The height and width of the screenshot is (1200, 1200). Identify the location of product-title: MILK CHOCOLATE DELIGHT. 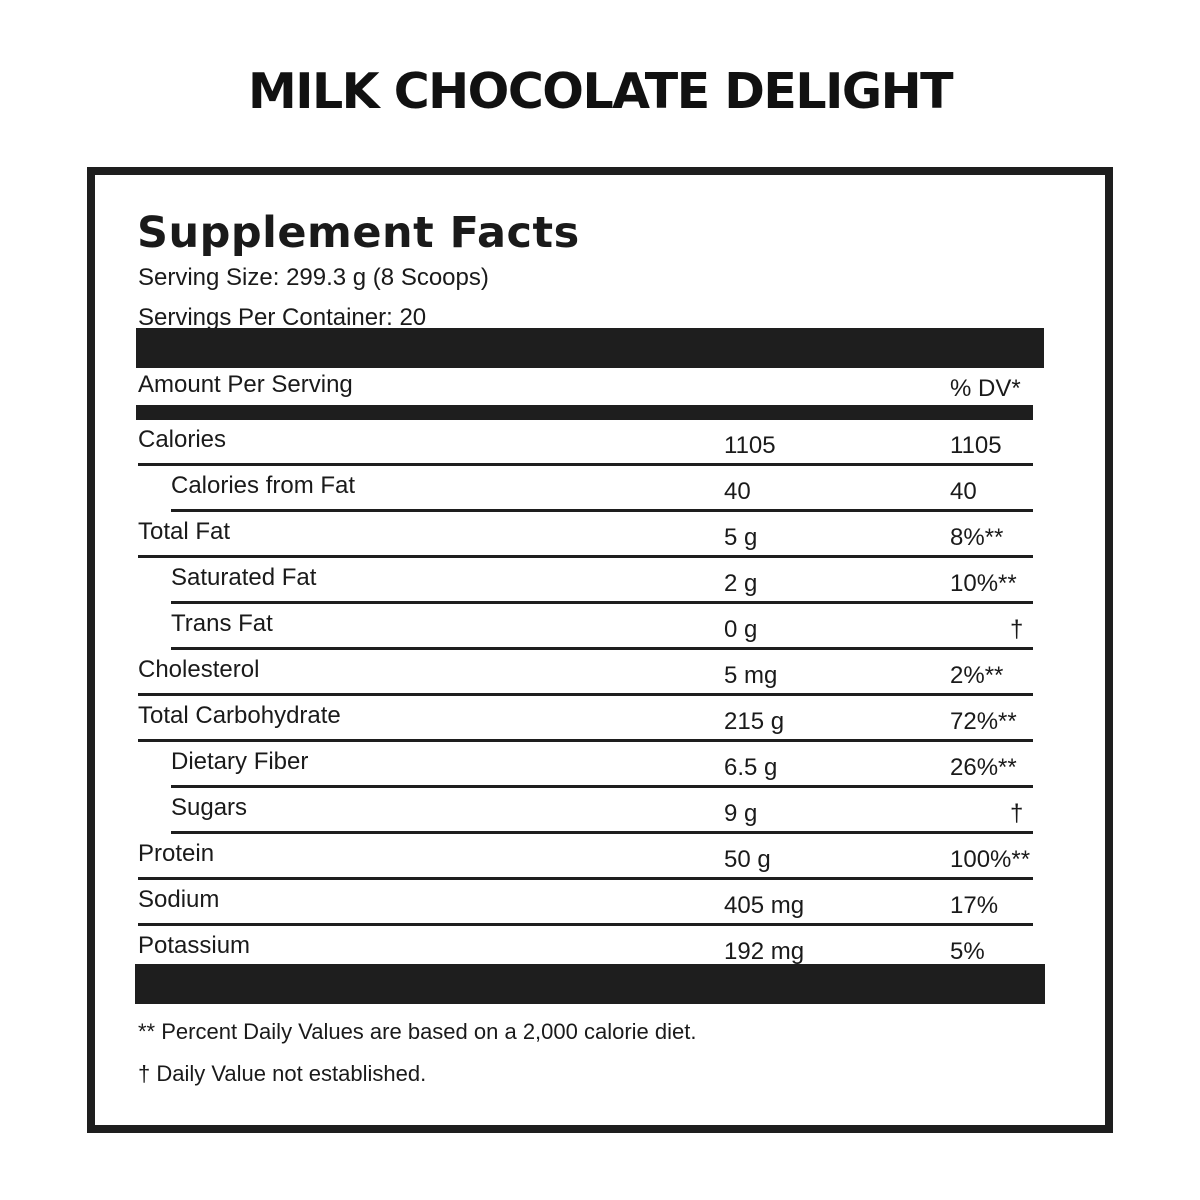
(600, 91).